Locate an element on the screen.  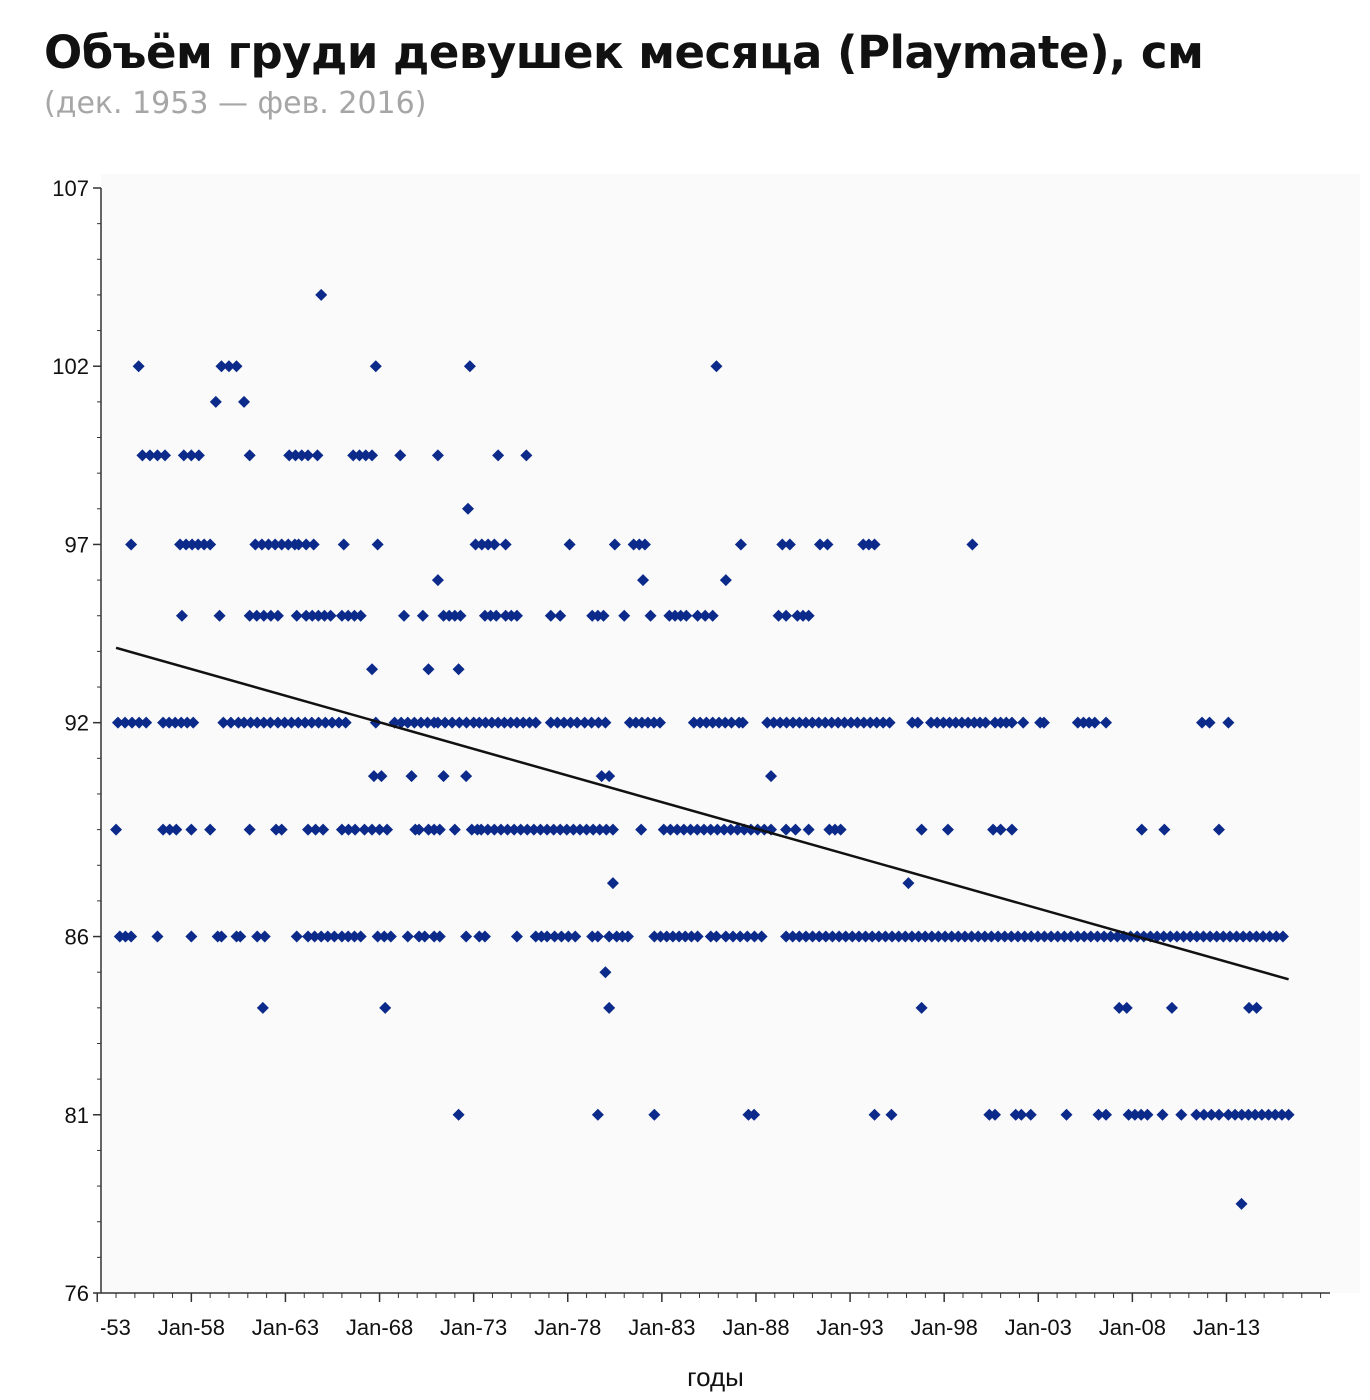
x-tick-label: Jan-63 is located at coordinates (285, 1327).